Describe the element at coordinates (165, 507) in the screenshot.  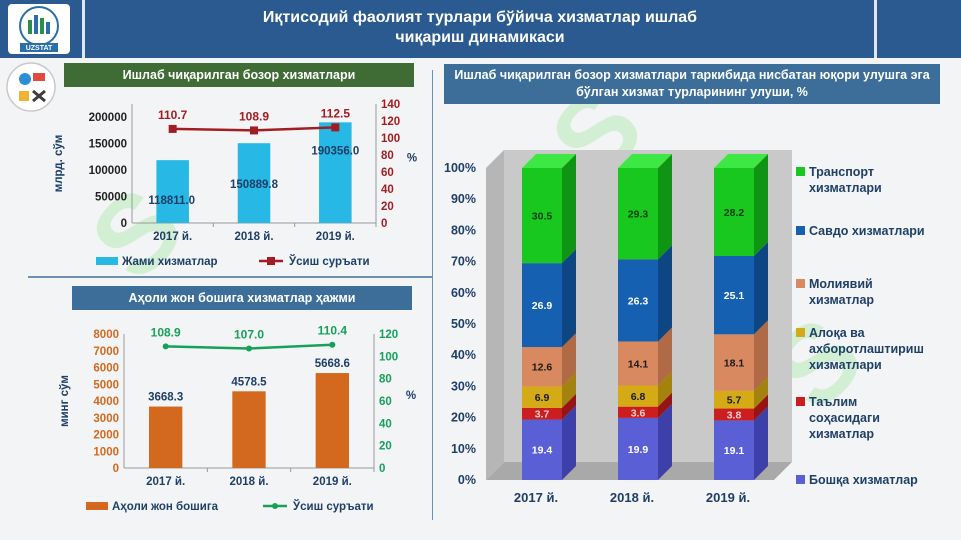
I see `legend-label: Аҳоли жон бошига` at that location.